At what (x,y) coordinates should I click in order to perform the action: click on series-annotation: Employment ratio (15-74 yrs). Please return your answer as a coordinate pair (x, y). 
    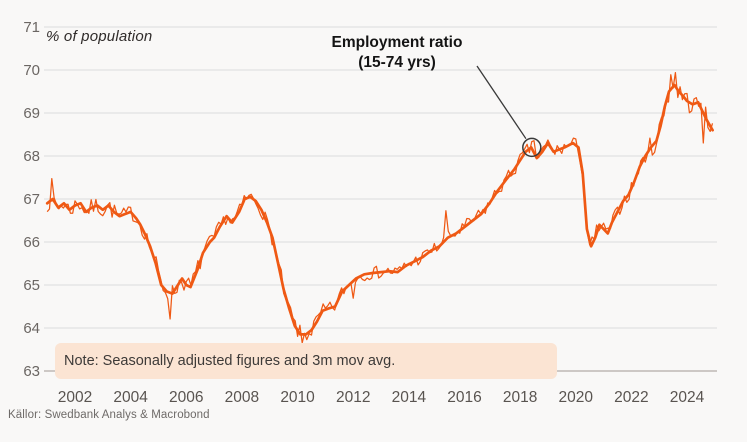
    Looking at the image, I should click on (397, 53).